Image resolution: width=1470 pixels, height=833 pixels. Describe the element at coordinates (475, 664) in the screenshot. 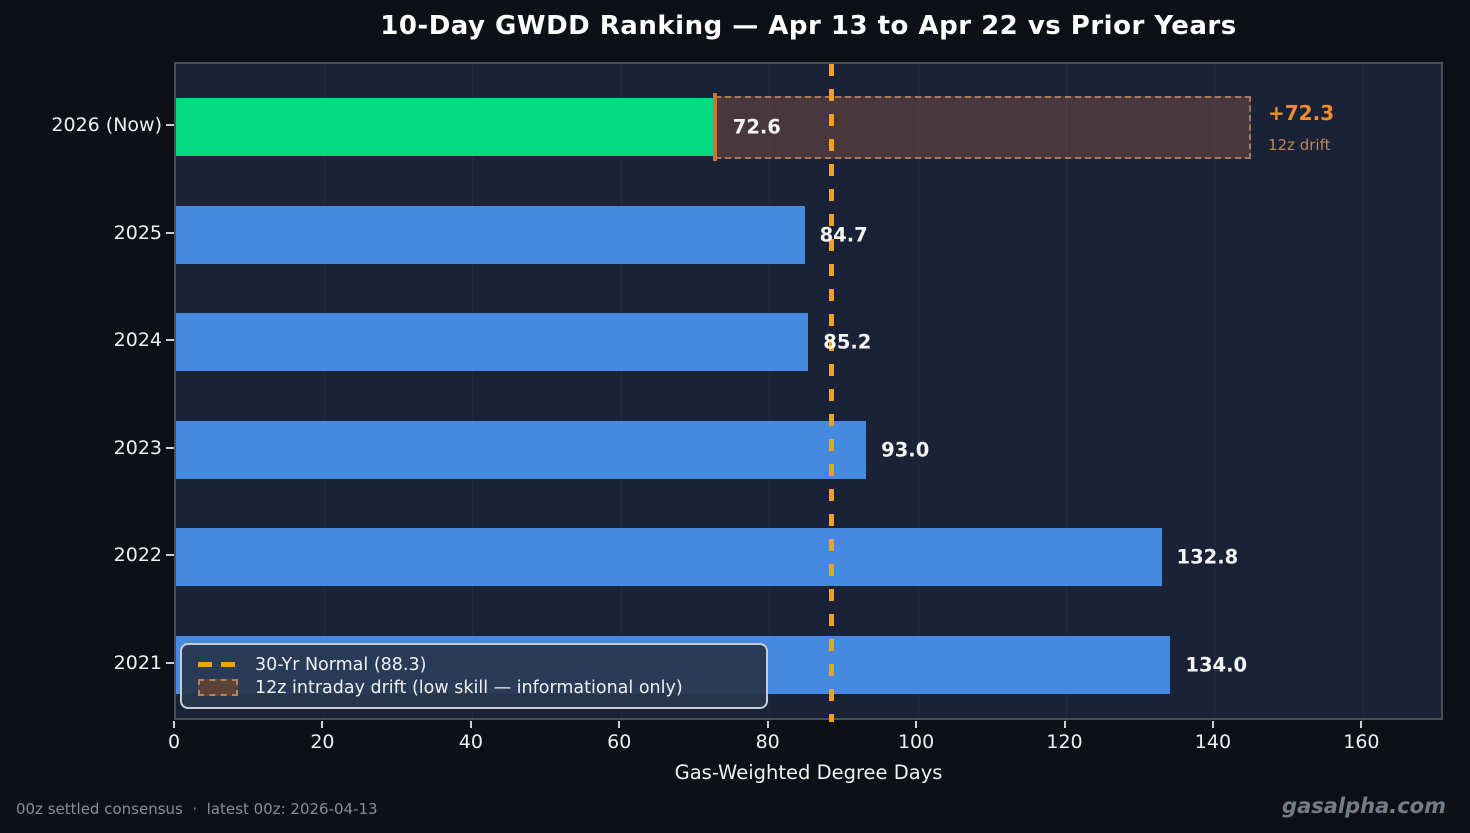

I see `legend-item-normal: 30-Yr Normal (88.3)` at that location.